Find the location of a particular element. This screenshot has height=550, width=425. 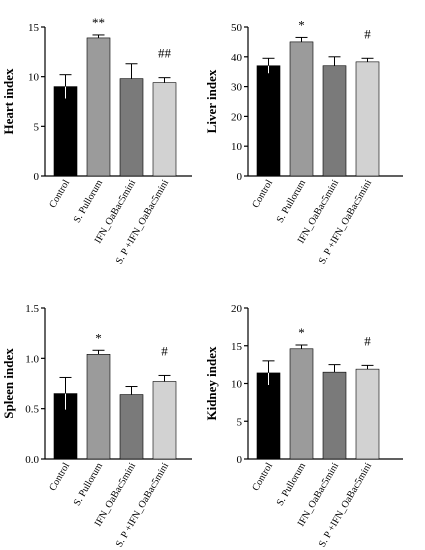

significance-mark: ## is located at coordinates (165, 53).